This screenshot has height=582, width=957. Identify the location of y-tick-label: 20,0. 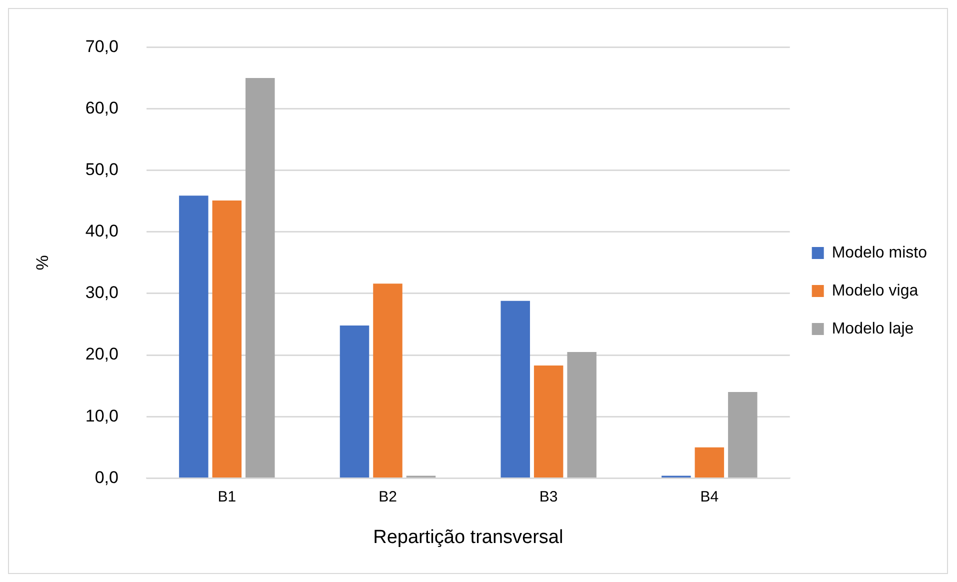
(101, 354).